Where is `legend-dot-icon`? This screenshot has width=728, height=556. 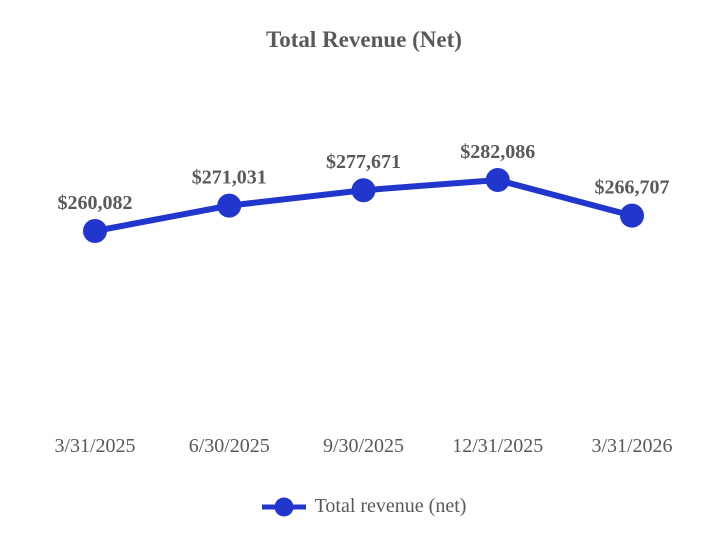
legend-dot-icon is located at coordinates (284, 506).